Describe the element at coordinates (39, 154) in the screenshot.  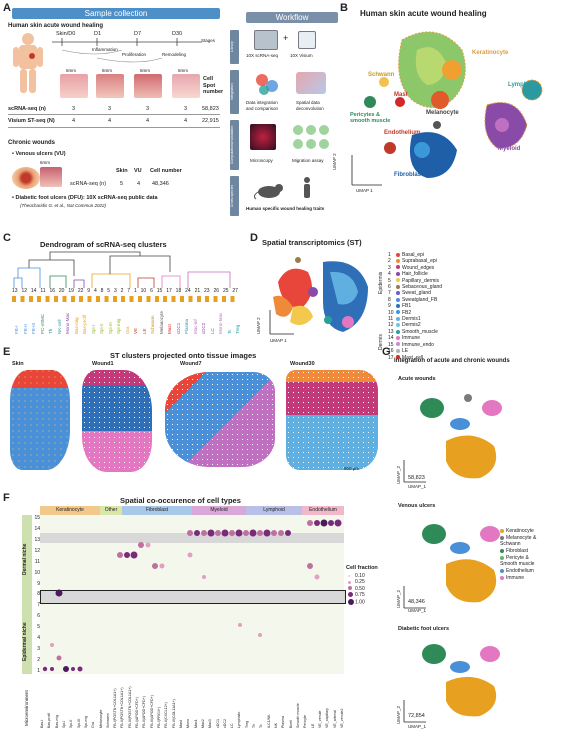
I see `vu-label: • Venous ulcers (VU)` at that location.